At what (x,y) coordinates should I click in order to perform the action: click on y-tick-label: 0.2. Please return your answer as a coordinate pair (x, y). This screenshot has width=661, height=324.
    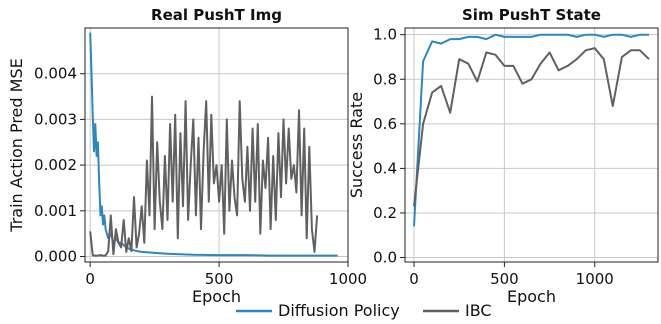
    Looking at the image, I should click on (385, 213).